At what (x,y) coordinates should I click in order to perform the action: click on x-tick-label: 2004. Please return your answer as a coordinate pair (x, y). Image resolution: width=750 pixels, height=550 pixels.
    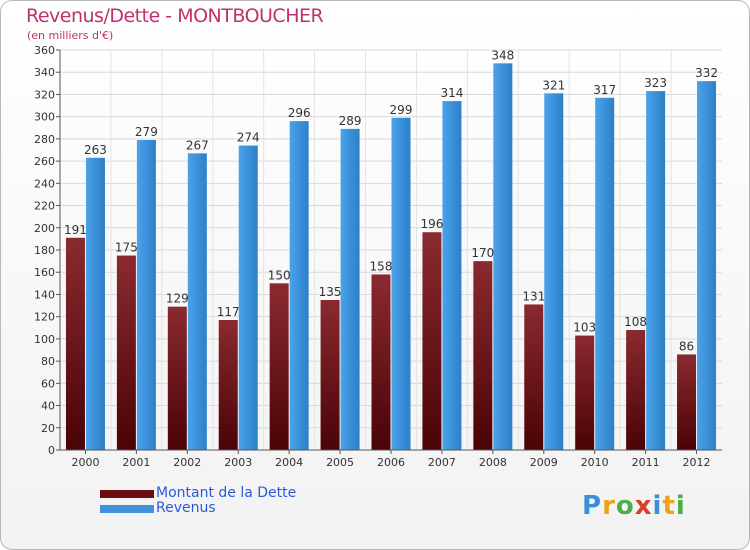
    Looking at the image, I should click on (289, 462).